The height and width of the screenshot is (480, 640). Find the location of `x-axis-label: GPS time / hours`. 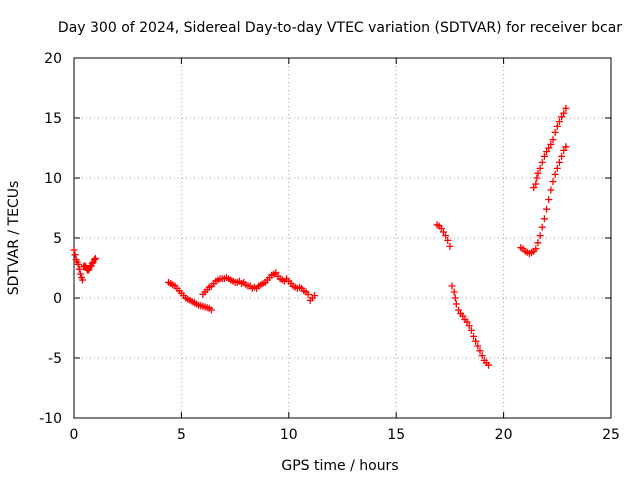

x-axis-label: GPS time / hours is located at coordinates (339, 466).